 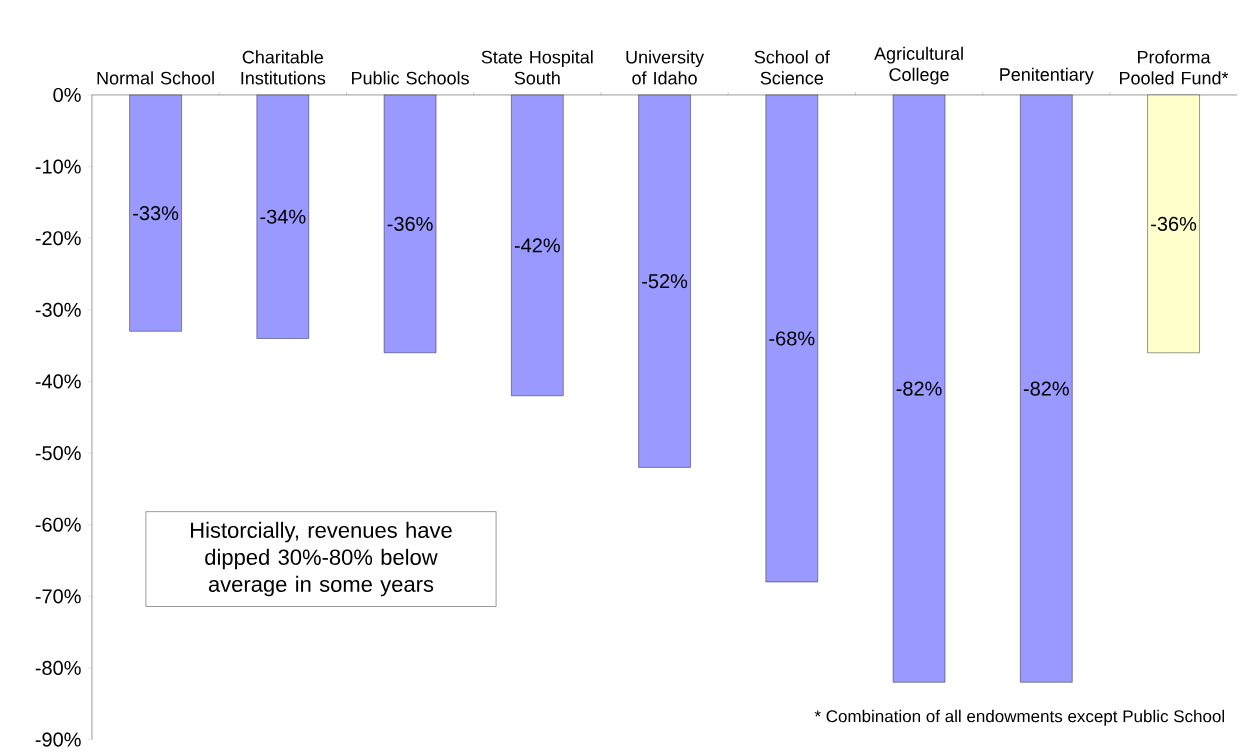 What do you see at coordinates (283, 216) in the screenshot?
I see `data-label: -34%` at bounding box center [283, 216].